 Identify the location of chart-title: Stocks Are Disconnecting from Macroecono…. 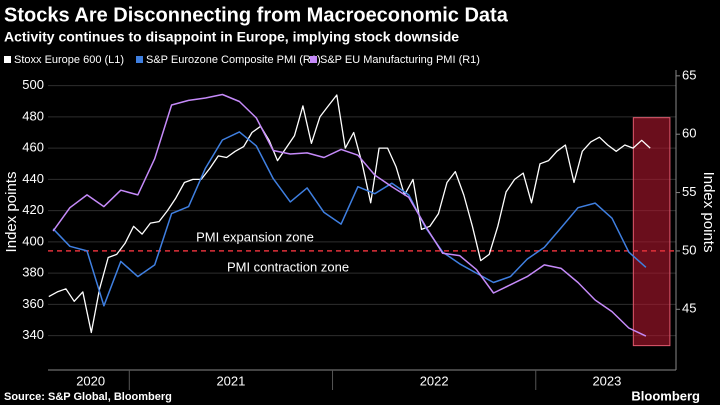
(256, 15).